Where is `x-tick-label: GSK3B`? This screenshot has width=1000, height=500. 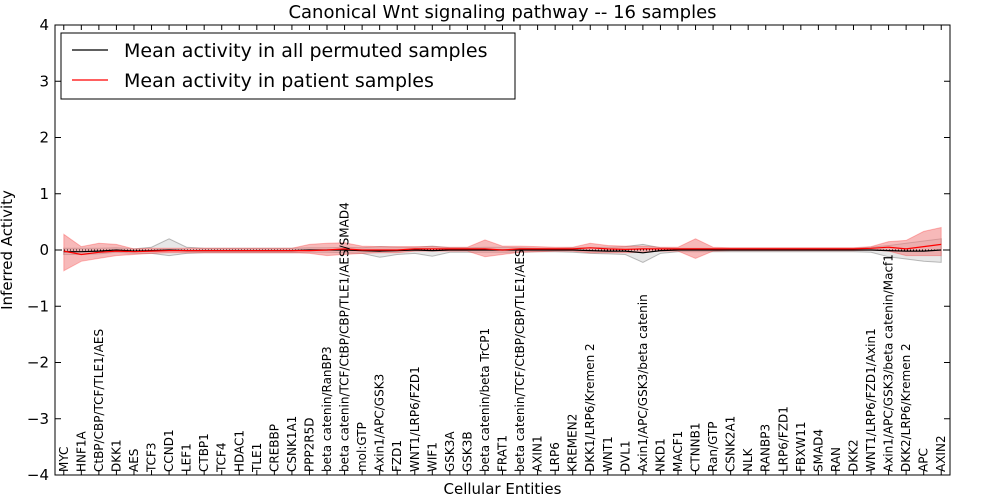
x-tick-label: GSK3B is located at coordinates (467, 451).